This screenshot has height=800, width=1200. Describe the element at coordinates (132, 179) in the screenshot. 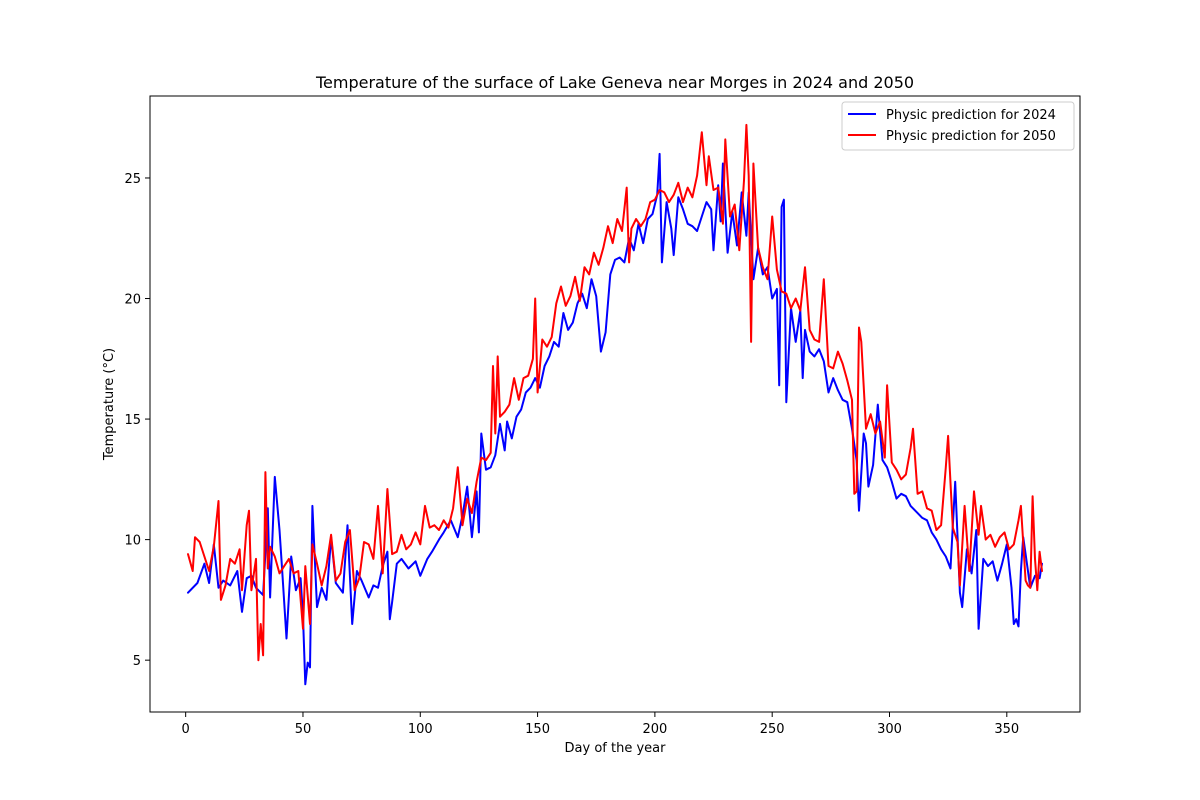

I see `y-tick-label: 25` at that location.